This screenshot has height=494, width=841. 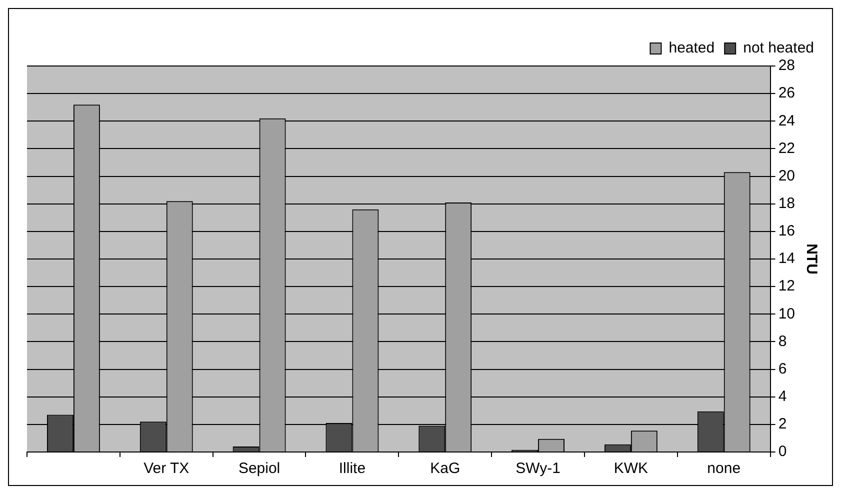 I want to click on x-tick-label: SWy-1, so click(x=538, y=469).